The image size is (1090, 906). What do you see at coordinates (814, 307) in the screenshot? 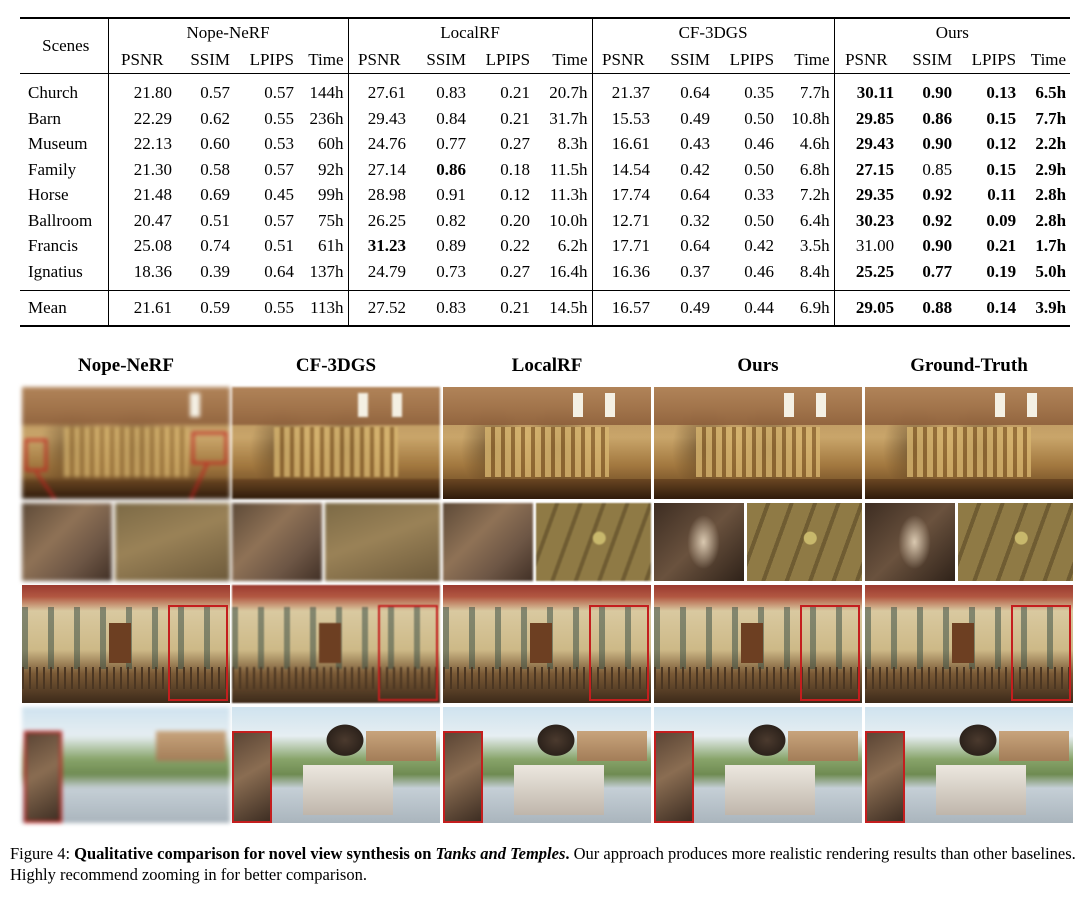
I see `table-cell: 6.9h` at bounding box center [814, 307].